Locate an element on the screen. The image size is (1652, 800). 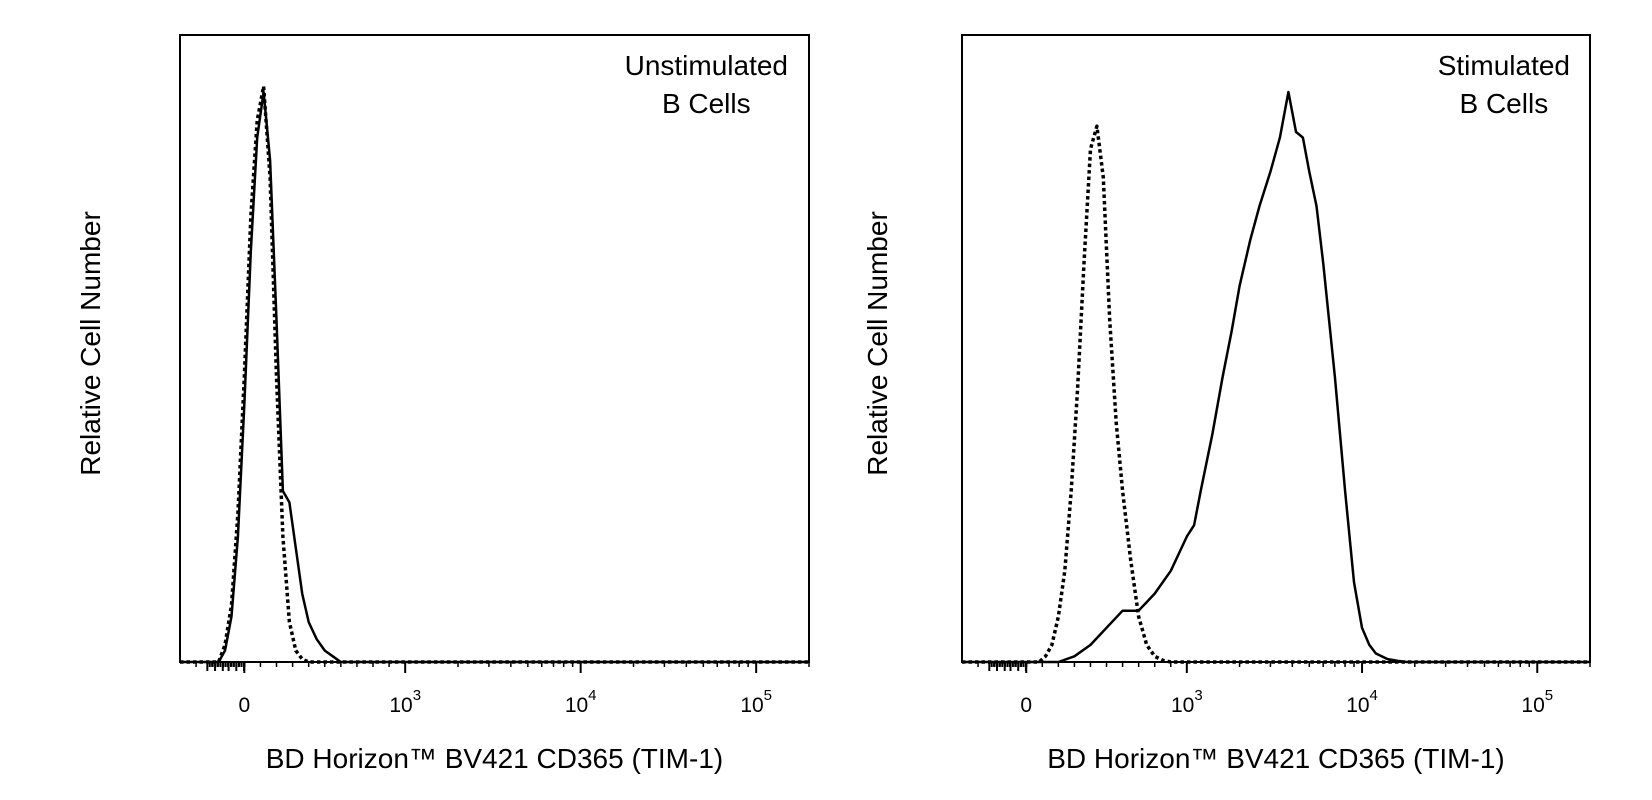
zero-event-rug is located at coordinates (226, 666).